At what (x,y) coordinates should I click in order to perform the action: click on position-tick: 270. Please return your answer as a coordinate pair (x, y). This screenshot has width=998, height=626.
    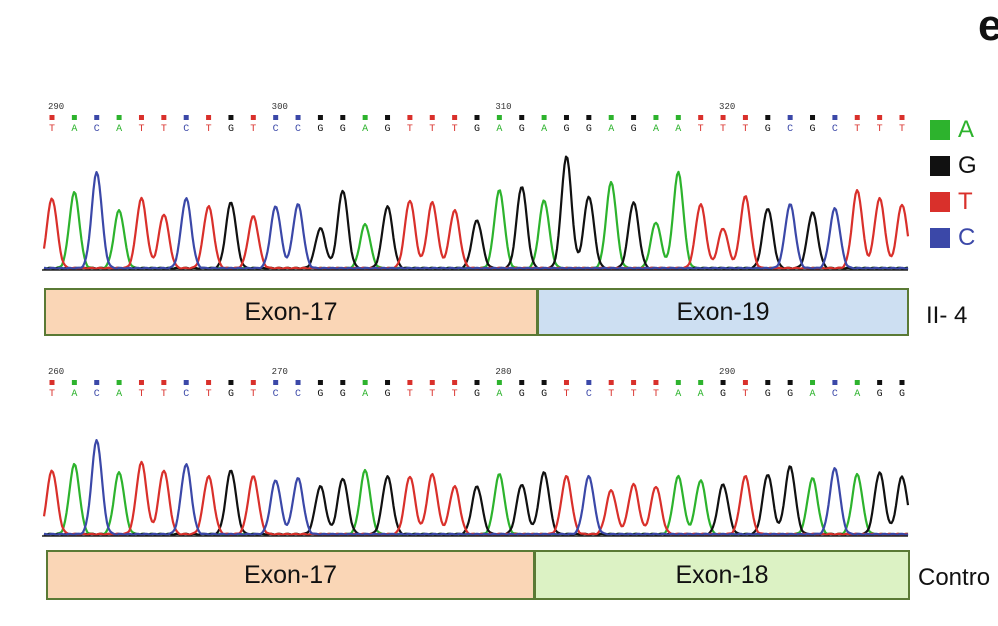
    Looking at the image, I should click on (280, 372).